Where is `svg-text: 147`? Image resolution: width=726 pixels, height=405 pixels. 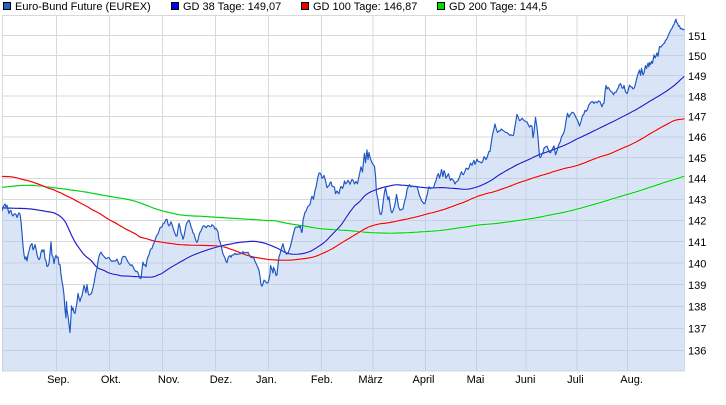 svg-text: 147 is located at coordinates (697, 118).